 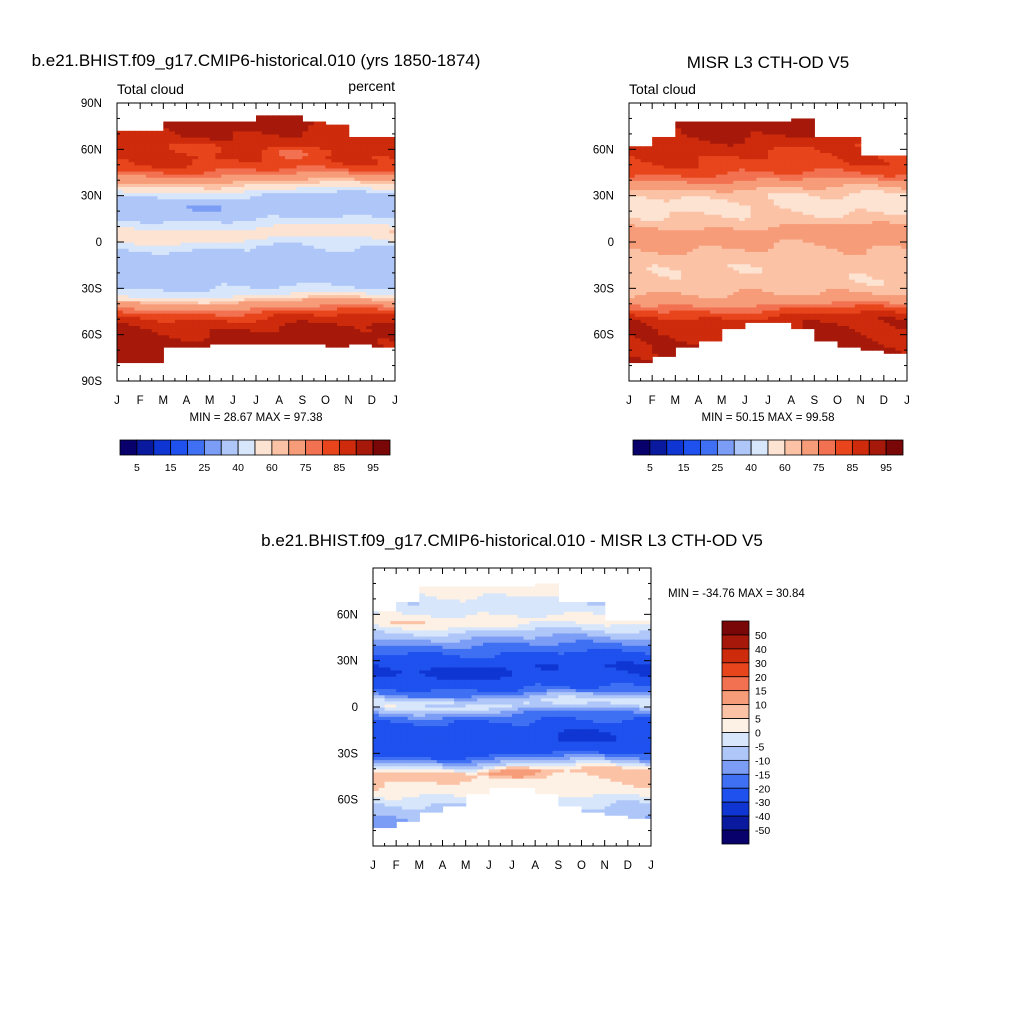 What do you see at coordinates (171, 468) in the screenshot?
I see `colorbar-label: 15` at bounding box center [171, 468].